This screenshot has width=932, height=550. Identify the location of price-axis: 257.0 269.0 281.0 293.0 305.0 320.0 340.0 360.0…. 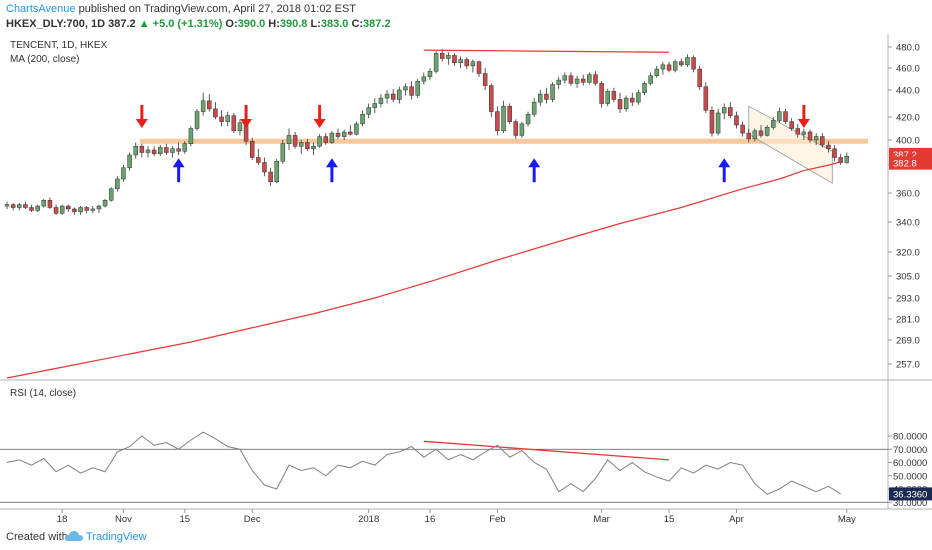
(904, 207).